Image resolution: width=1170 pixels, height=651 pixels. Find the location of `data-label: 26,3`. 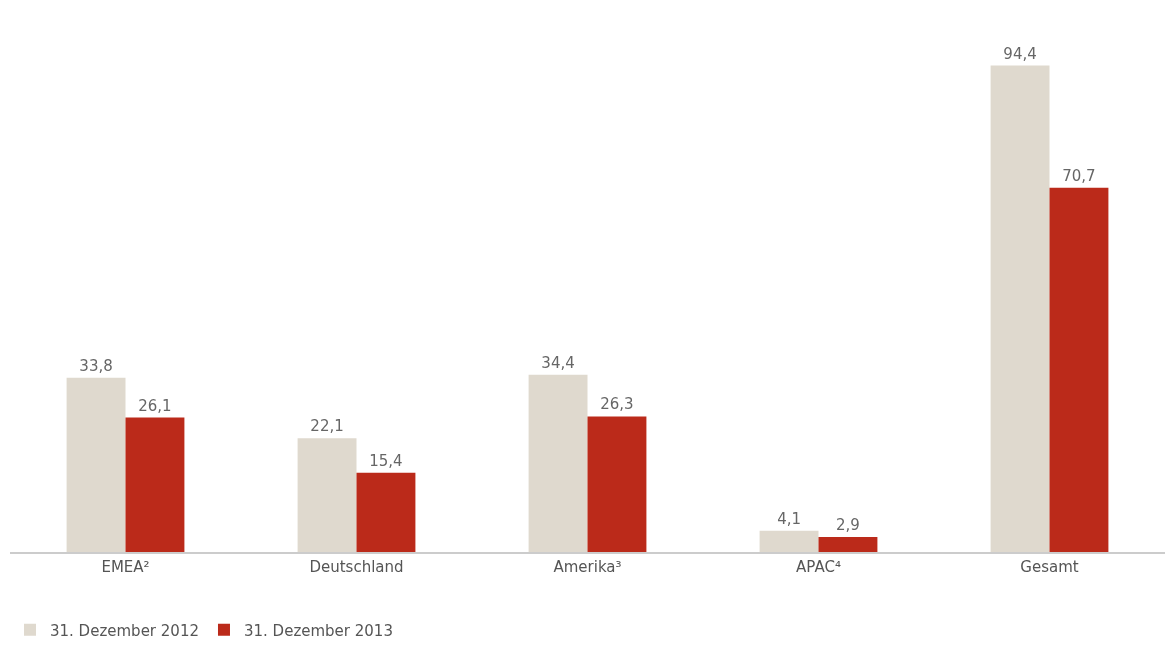

data-label: 26,3 is located at coordinates (617, 404).